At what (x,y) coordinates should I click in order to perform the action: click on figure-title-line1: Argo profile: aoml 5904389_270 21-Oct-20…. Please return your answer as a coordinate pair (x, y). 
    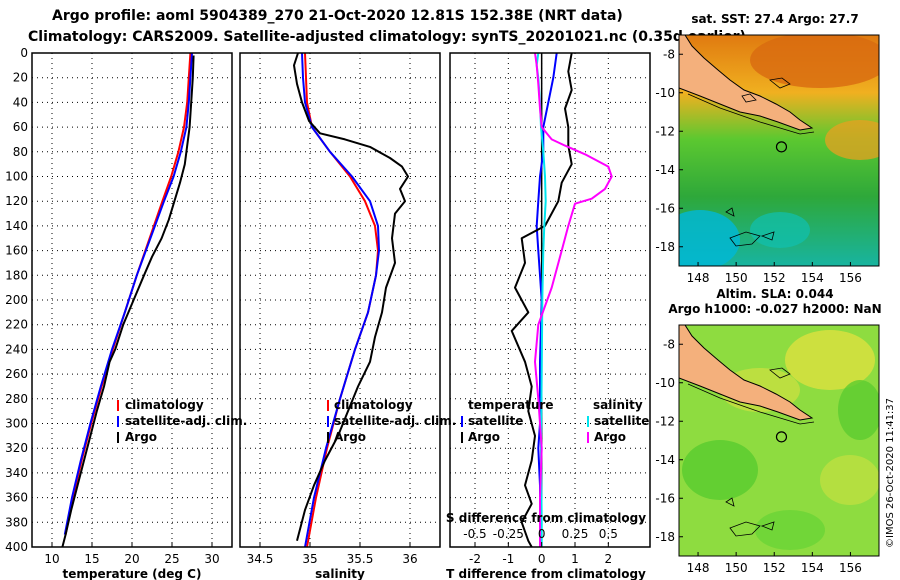
    Looking at the image, I should click on (337, 16).